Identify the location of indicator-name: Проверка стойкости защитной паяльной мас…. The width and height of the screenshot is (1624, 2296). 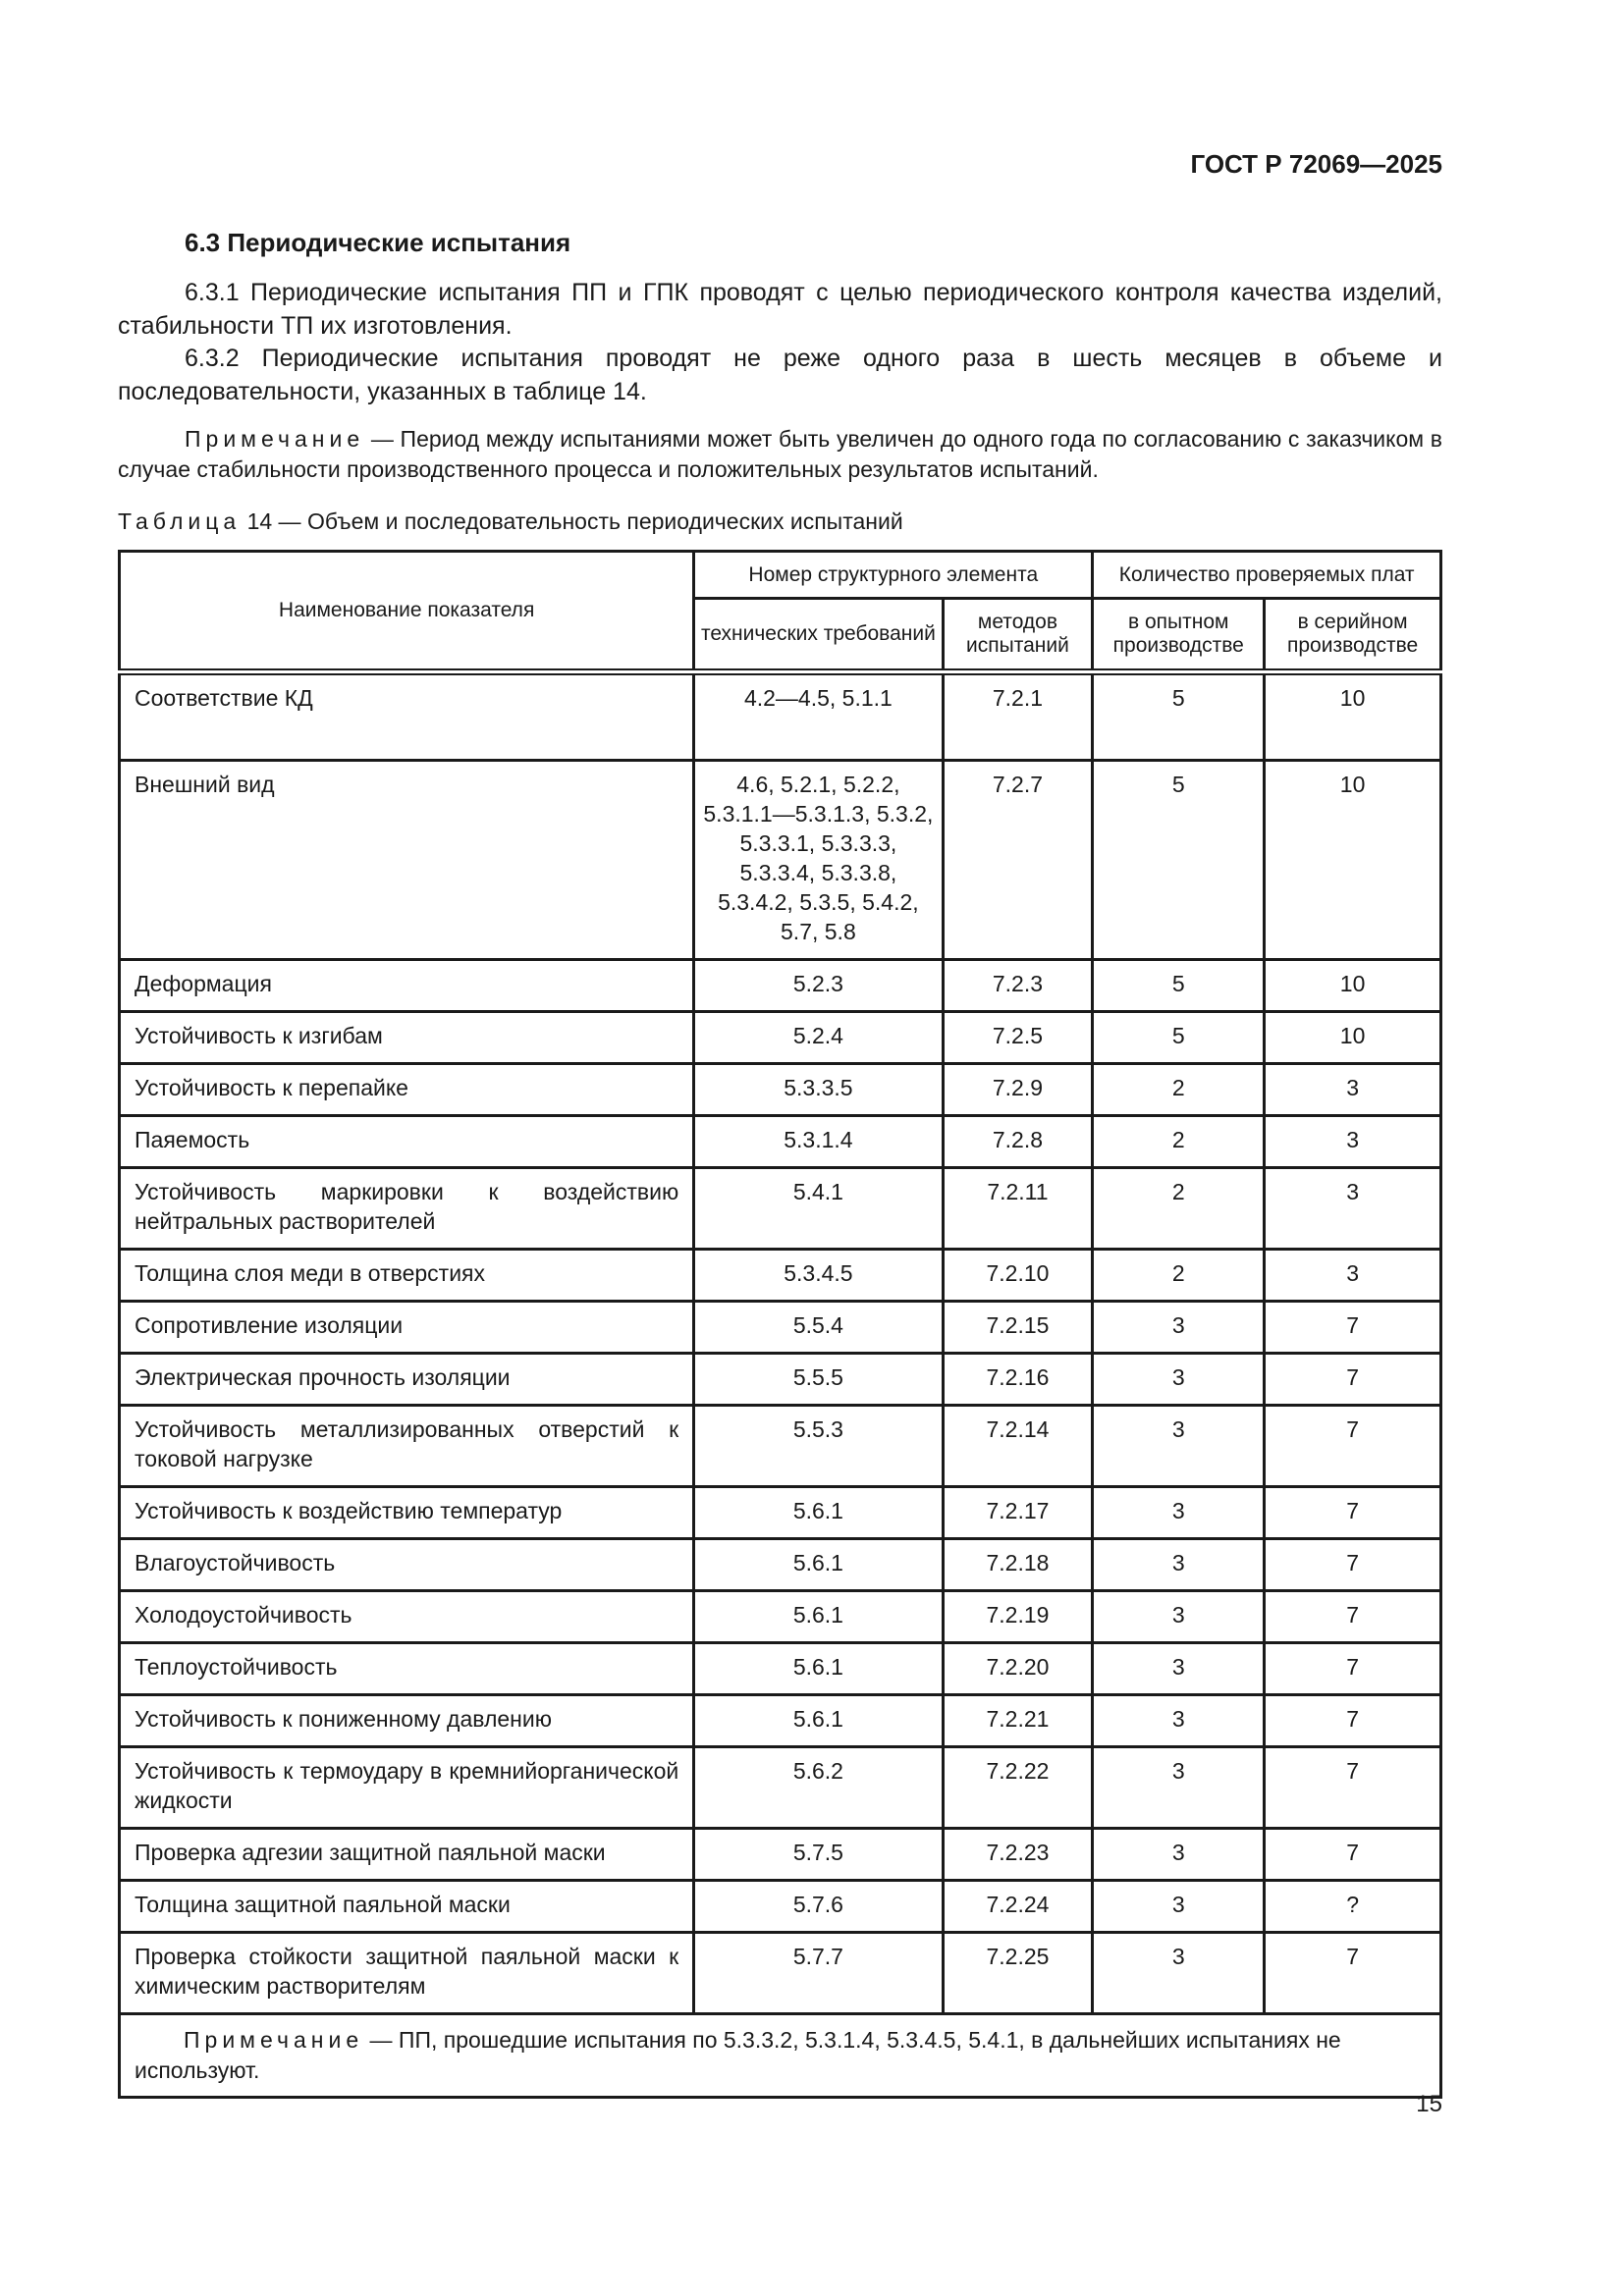
(406, 1973).